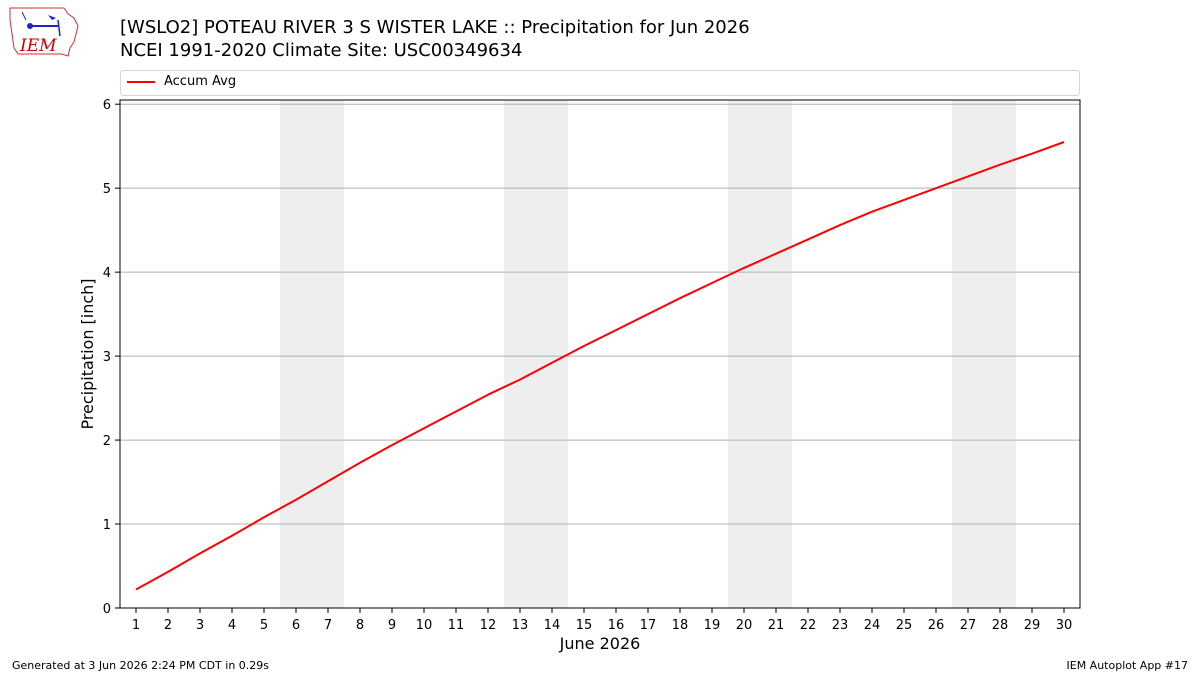 This screenshot has height=675, width=1200. What do you see at coordinates (107, 105) in the screenshot?
I see `y-tick-label-6: 6` at bounding box center [107, 105].